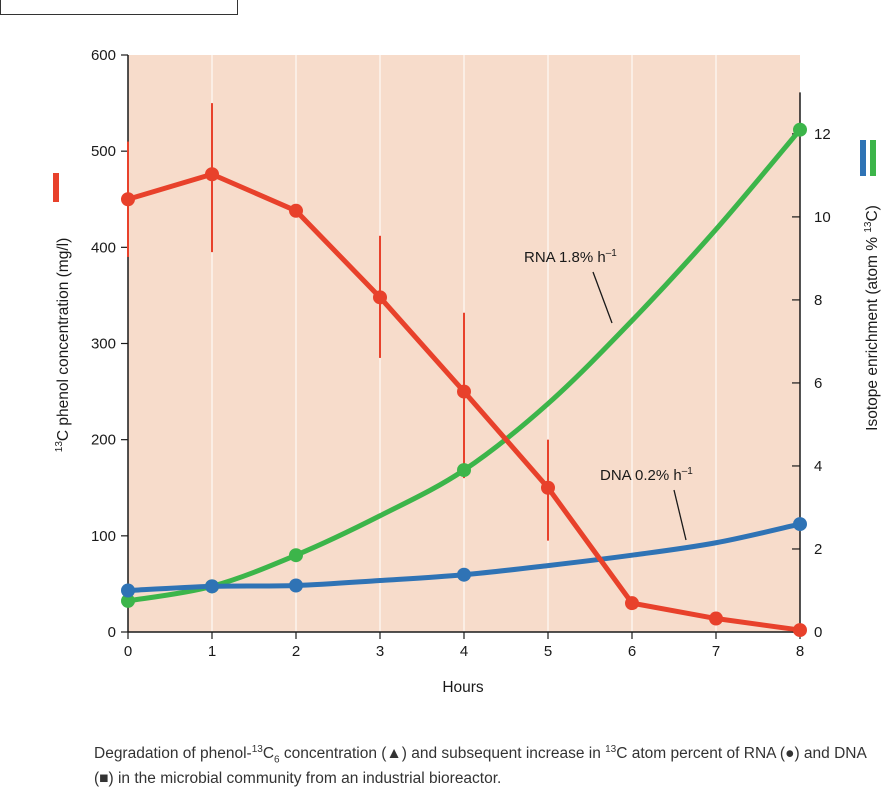 This screenshot has height=800, width=894. What do you see at coordinates (872, 213) in the screenshot?
I see `y-right-axis-title-end: C)` at bounding box center [872, 213].